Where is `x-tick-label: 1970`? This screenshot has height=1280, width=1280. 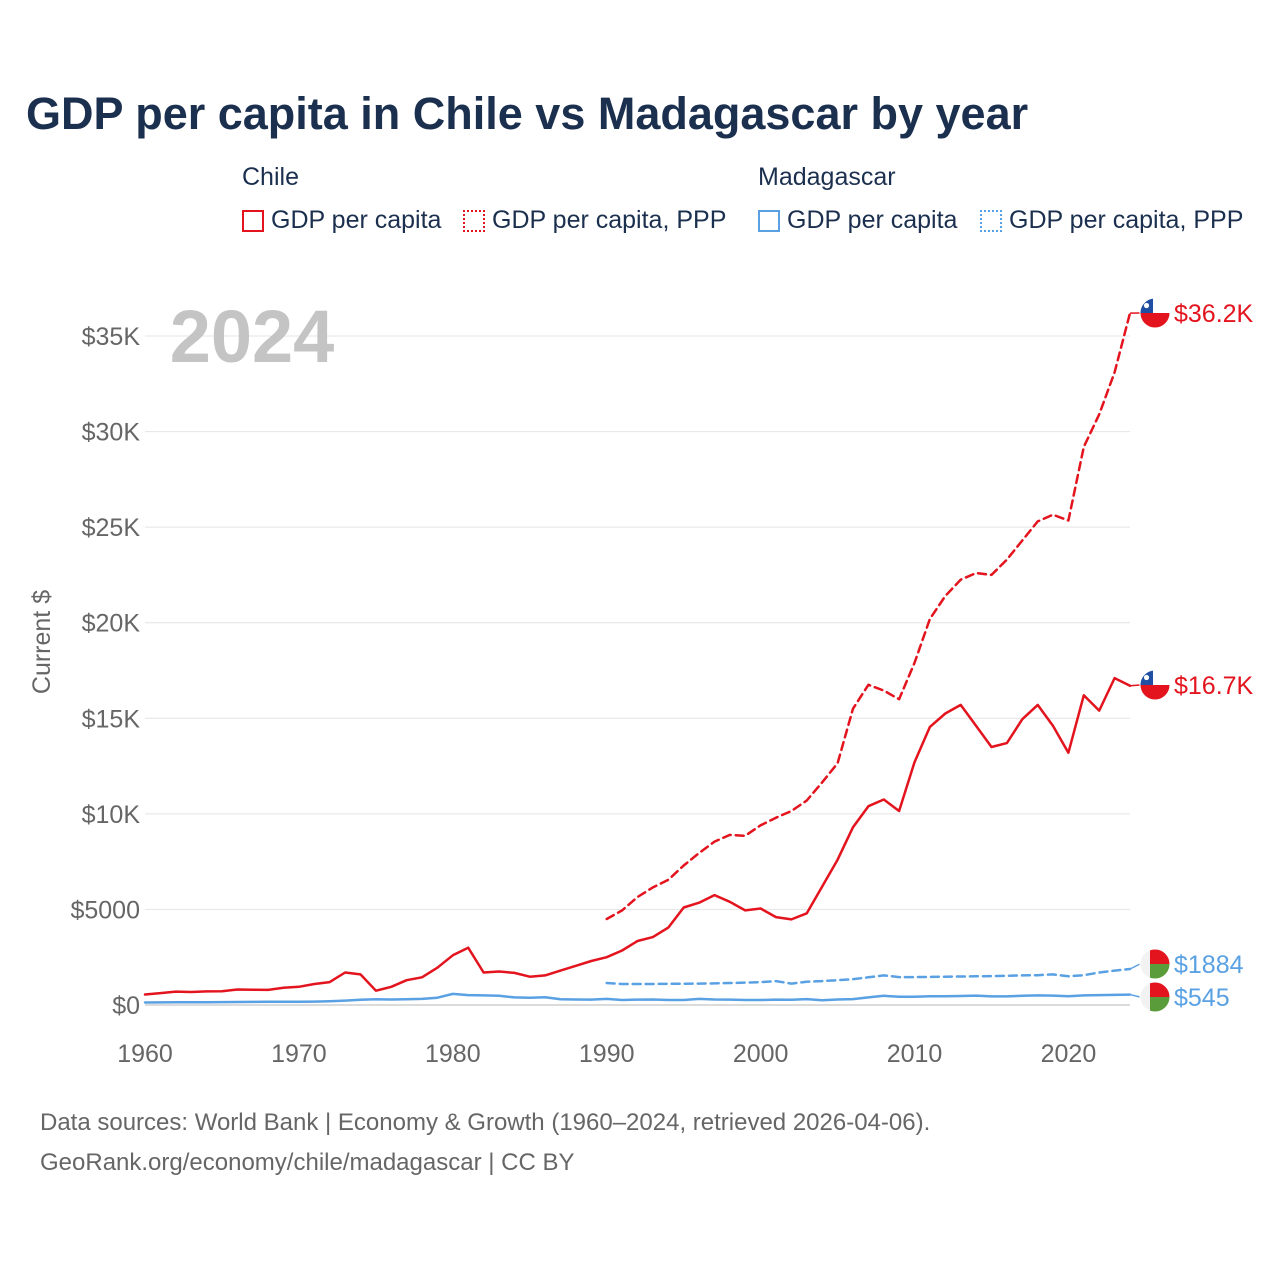
x-tick-label: 1970 is located at coordinates (299, 1054).